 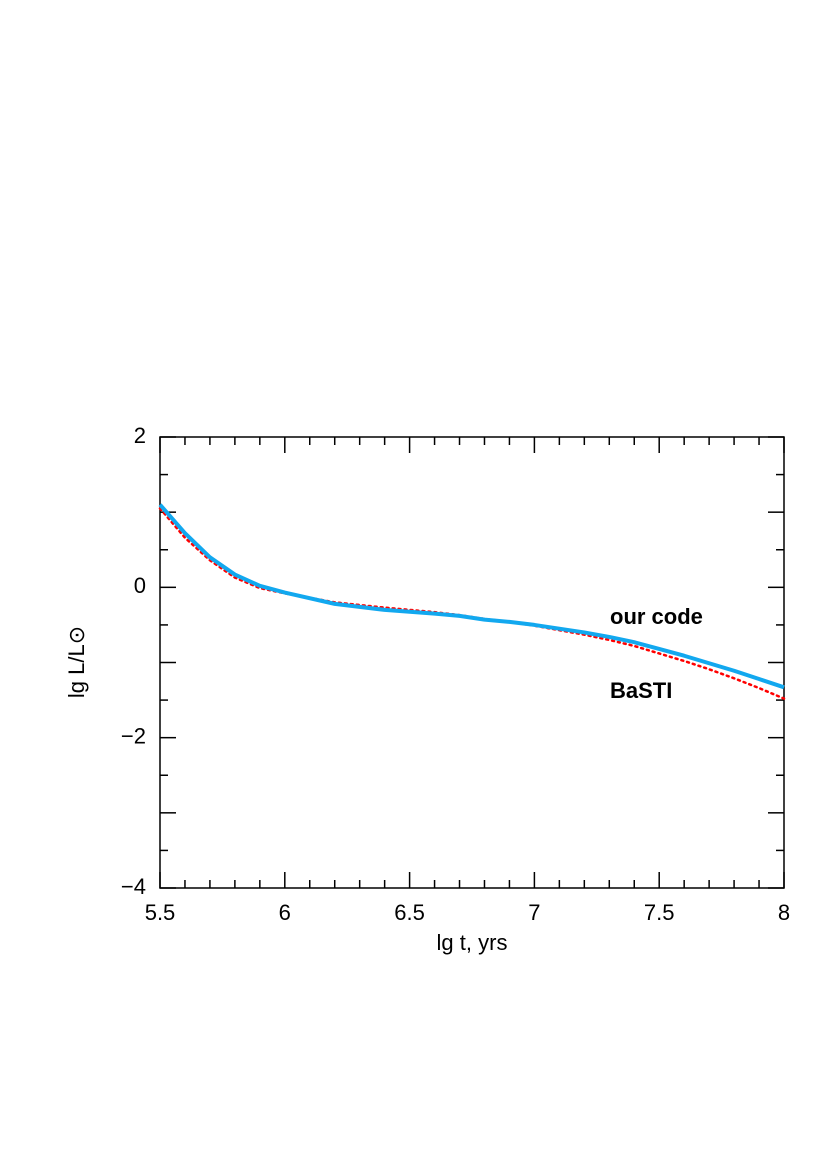 I want to click on y-tick-label: −4, so click(x=133, y=886).